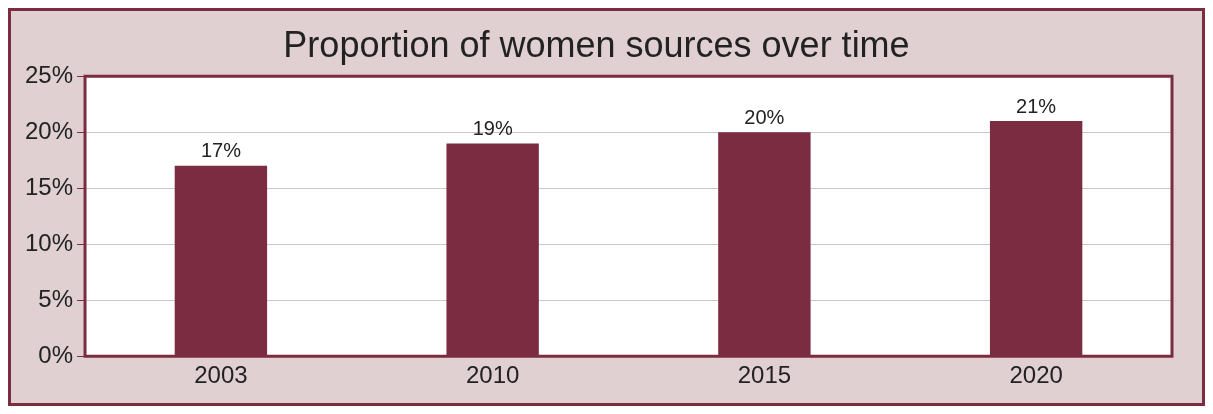 The width and height of the screenshot is (1213, 414). What do you see at coordinates (1036, 105) in the screenshot?
I see `data-label: 21%` at bounding box center [1036, 105].